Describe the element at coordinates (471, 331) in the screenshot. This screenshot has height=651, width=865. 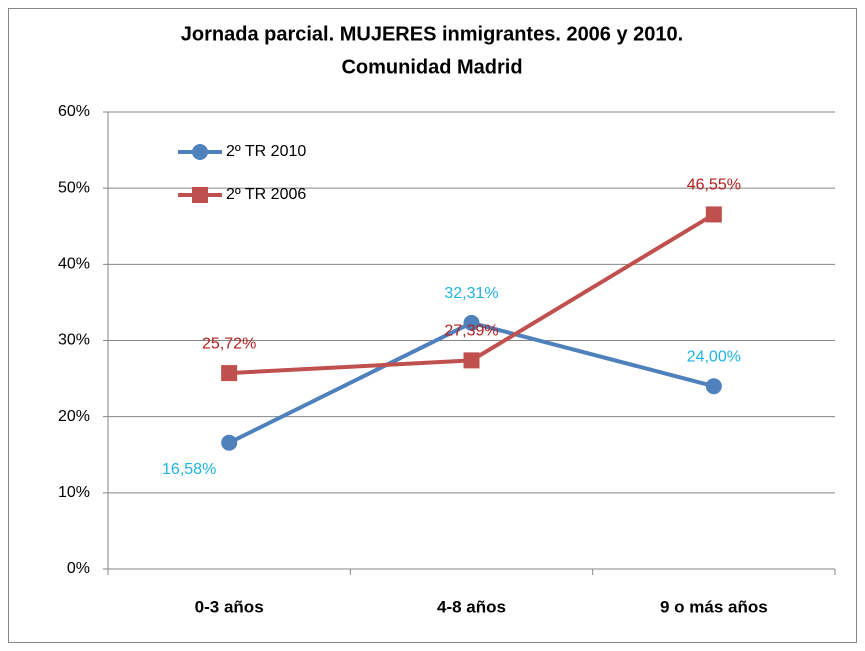
I see `data-label: 27,39%` at that location.